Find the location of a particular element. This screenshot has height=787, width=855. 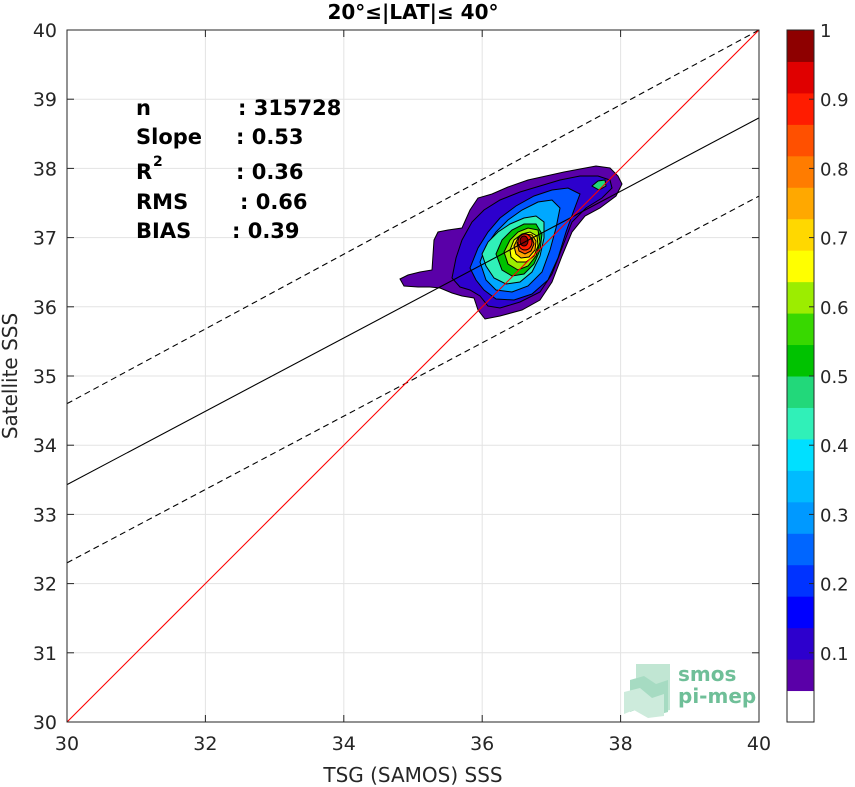

watermark-line2: pi-mep is located at coordinates (717, 696).